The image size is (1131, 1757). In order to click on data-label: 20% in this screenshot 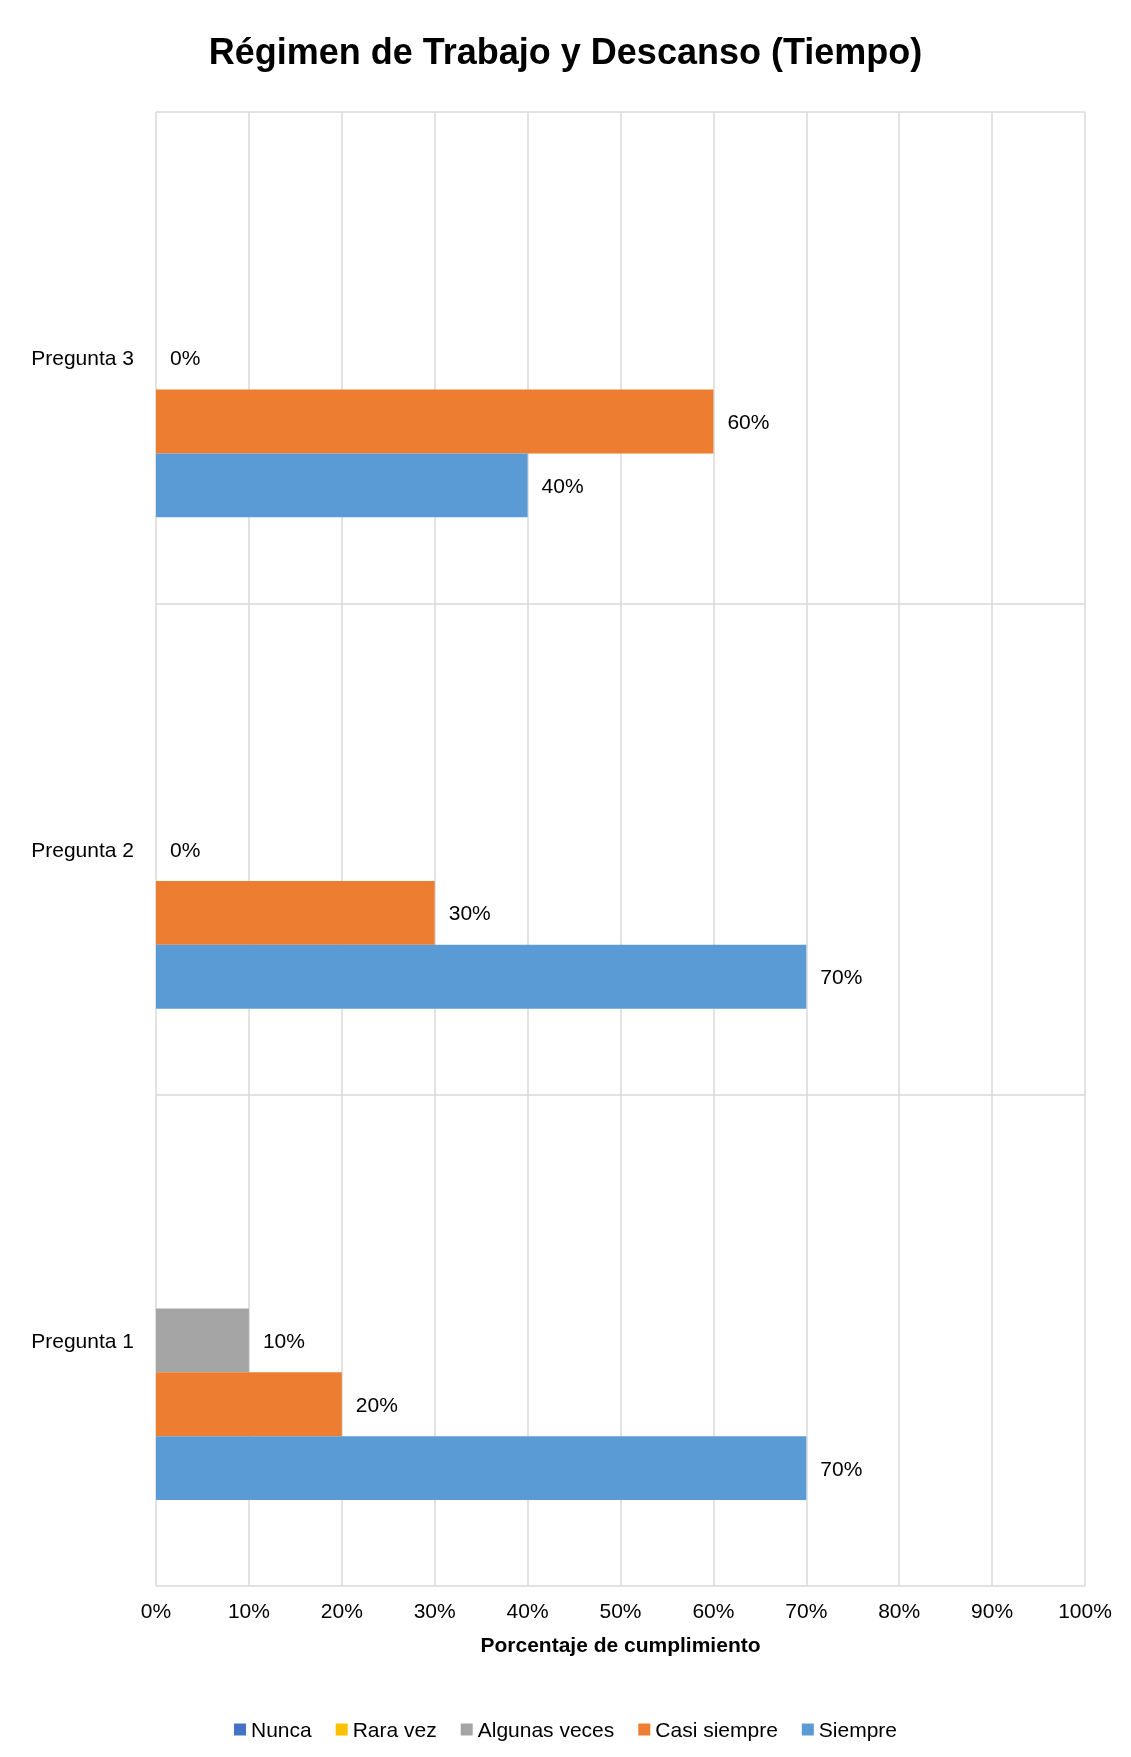, I will do `click(376, 1404)`.